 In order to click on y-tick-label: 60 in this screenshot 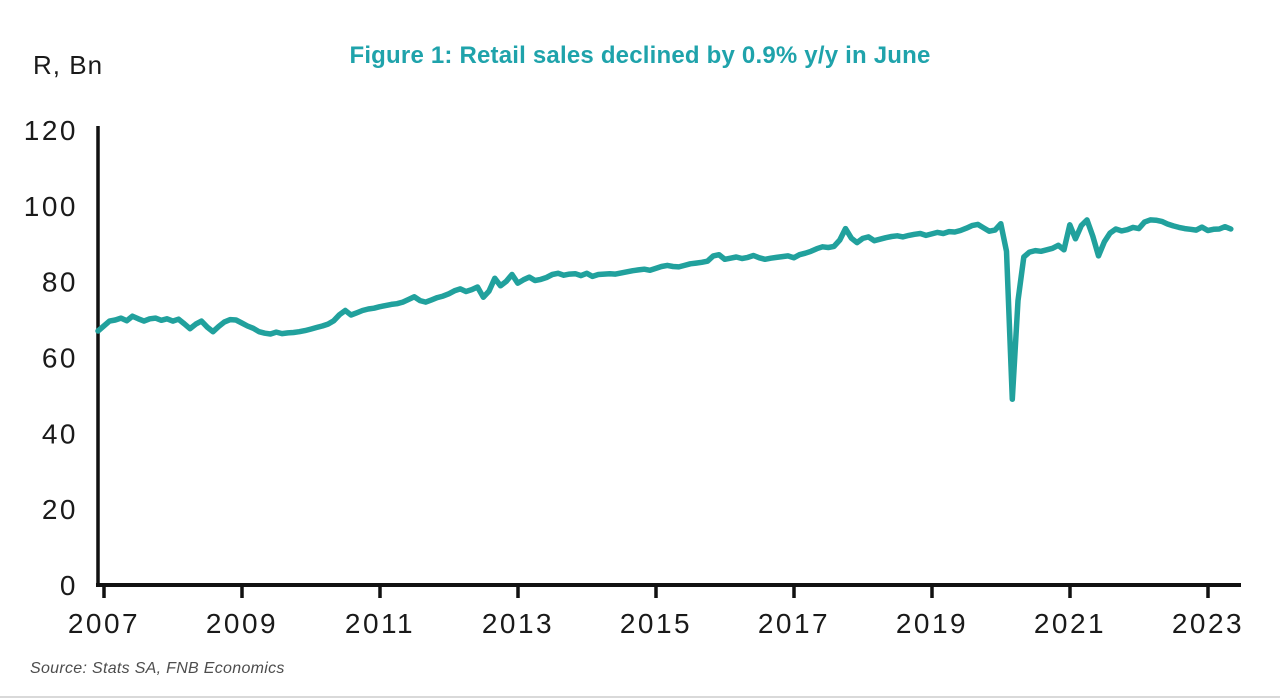, I will do `click(60, 358)`.